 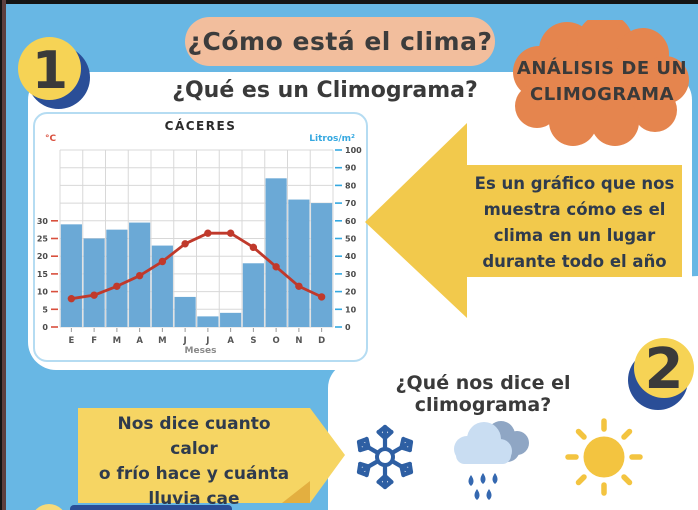 What do you see at coordinates (349, 2) in the screenshot?
I see `frame-border-top` at bounding box center [349, 2].